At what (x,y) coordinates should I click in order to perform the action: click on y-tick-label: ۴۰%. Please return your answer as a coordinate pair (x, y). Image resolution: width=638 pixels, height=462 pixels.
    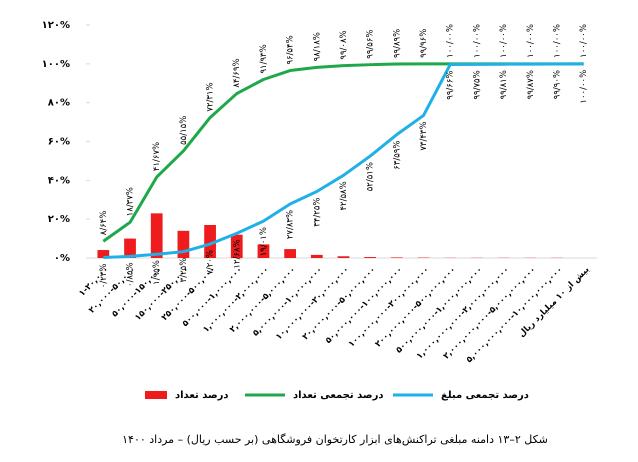
    Looking at the image, I should click on (59, 180).